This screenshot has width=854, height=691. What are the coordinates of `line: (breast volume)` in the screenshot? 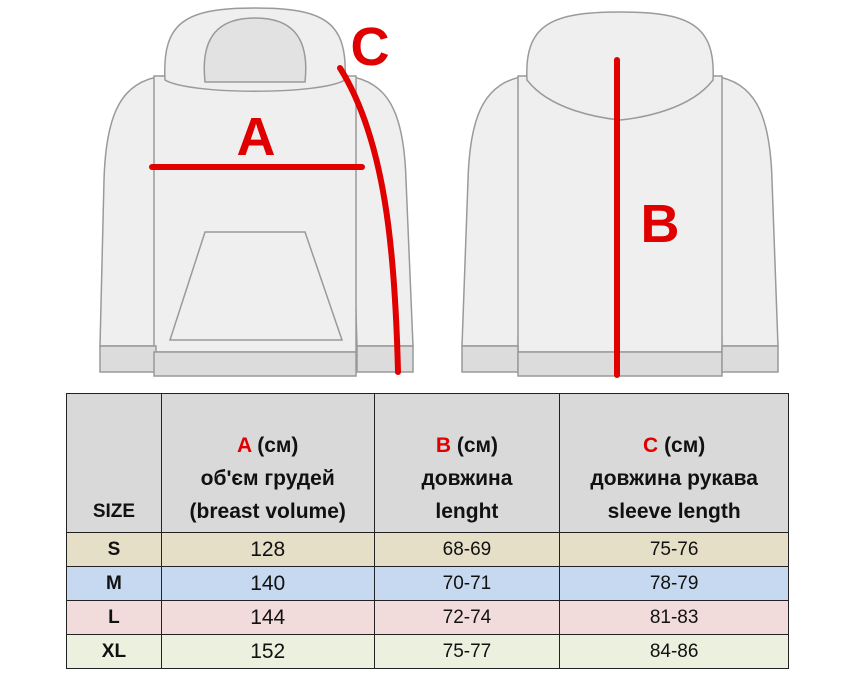 It's located at (267, 511).